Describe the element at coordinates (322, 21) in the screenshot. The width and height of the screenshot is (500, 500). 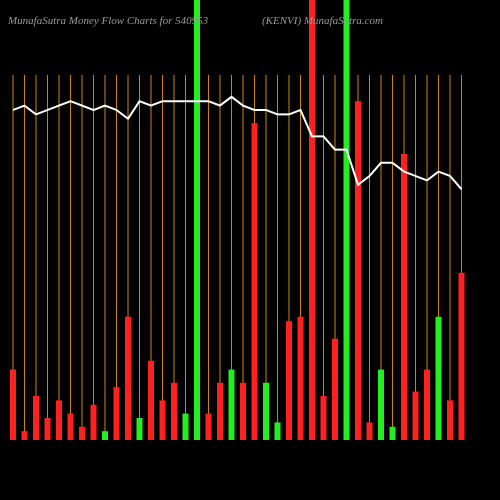
I see `chart-subtitle: (KENVI) MunafaSutra.com` at that location.